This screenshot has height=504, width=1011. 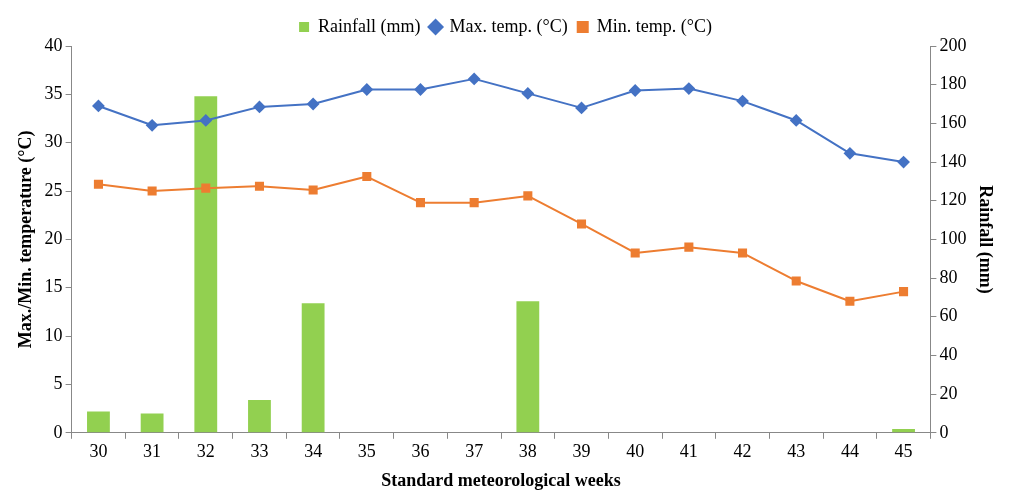 What do you see at coordinates (944, 431) in the screenshot?
I see `y2-tick-label: 0` at bounding box center [944, 431].